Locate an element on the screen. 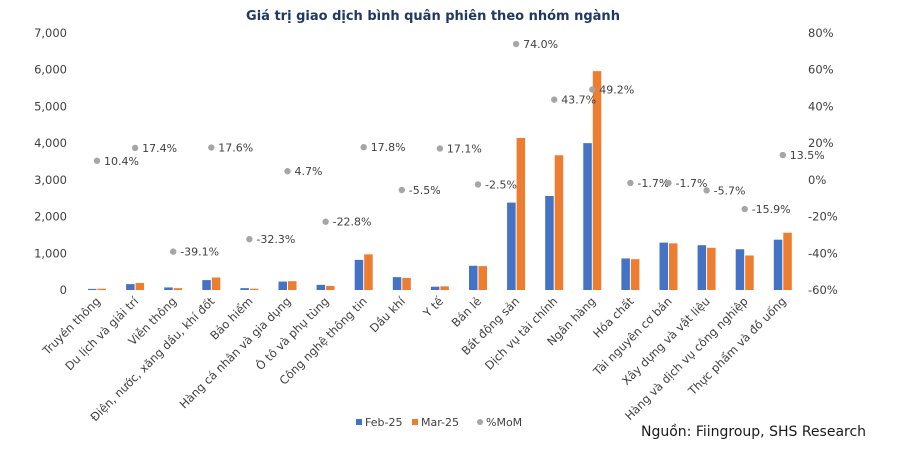 This screenshot has height=450, width=907. category-label: Dầu khí is located at coordinates (388, 315).